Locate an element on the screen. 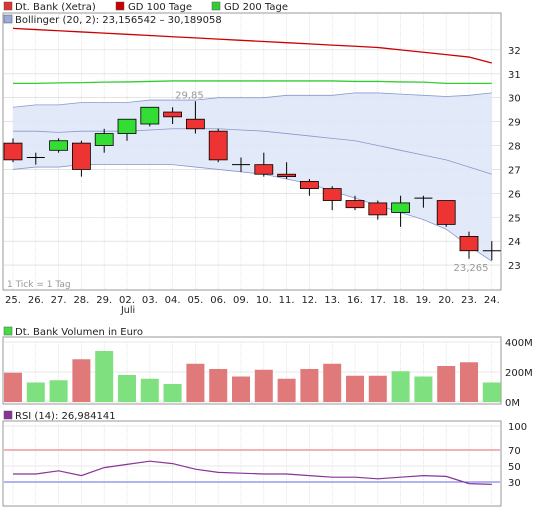 This screenshot has height=514, width=545. x-tick-label: 29. is located at coordinates (104, 300).